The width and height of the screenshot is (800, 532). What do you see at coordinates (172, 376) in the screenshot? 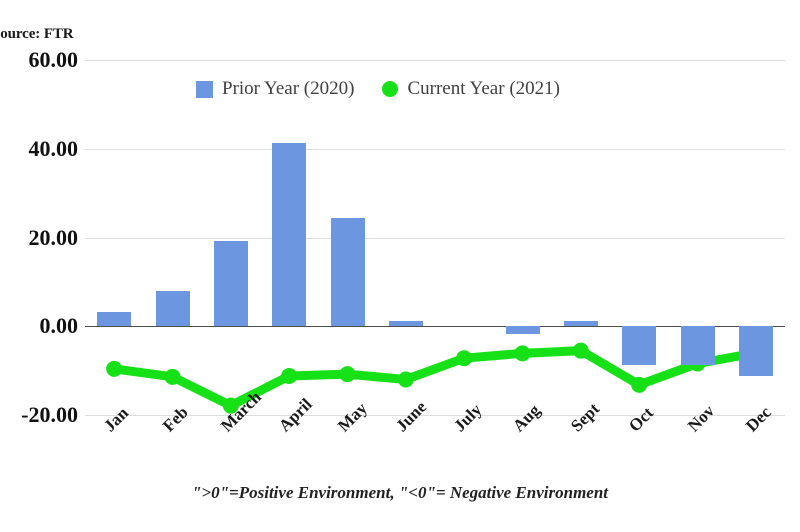
I see `line-marker-feb` at bounding box center [172, 376].